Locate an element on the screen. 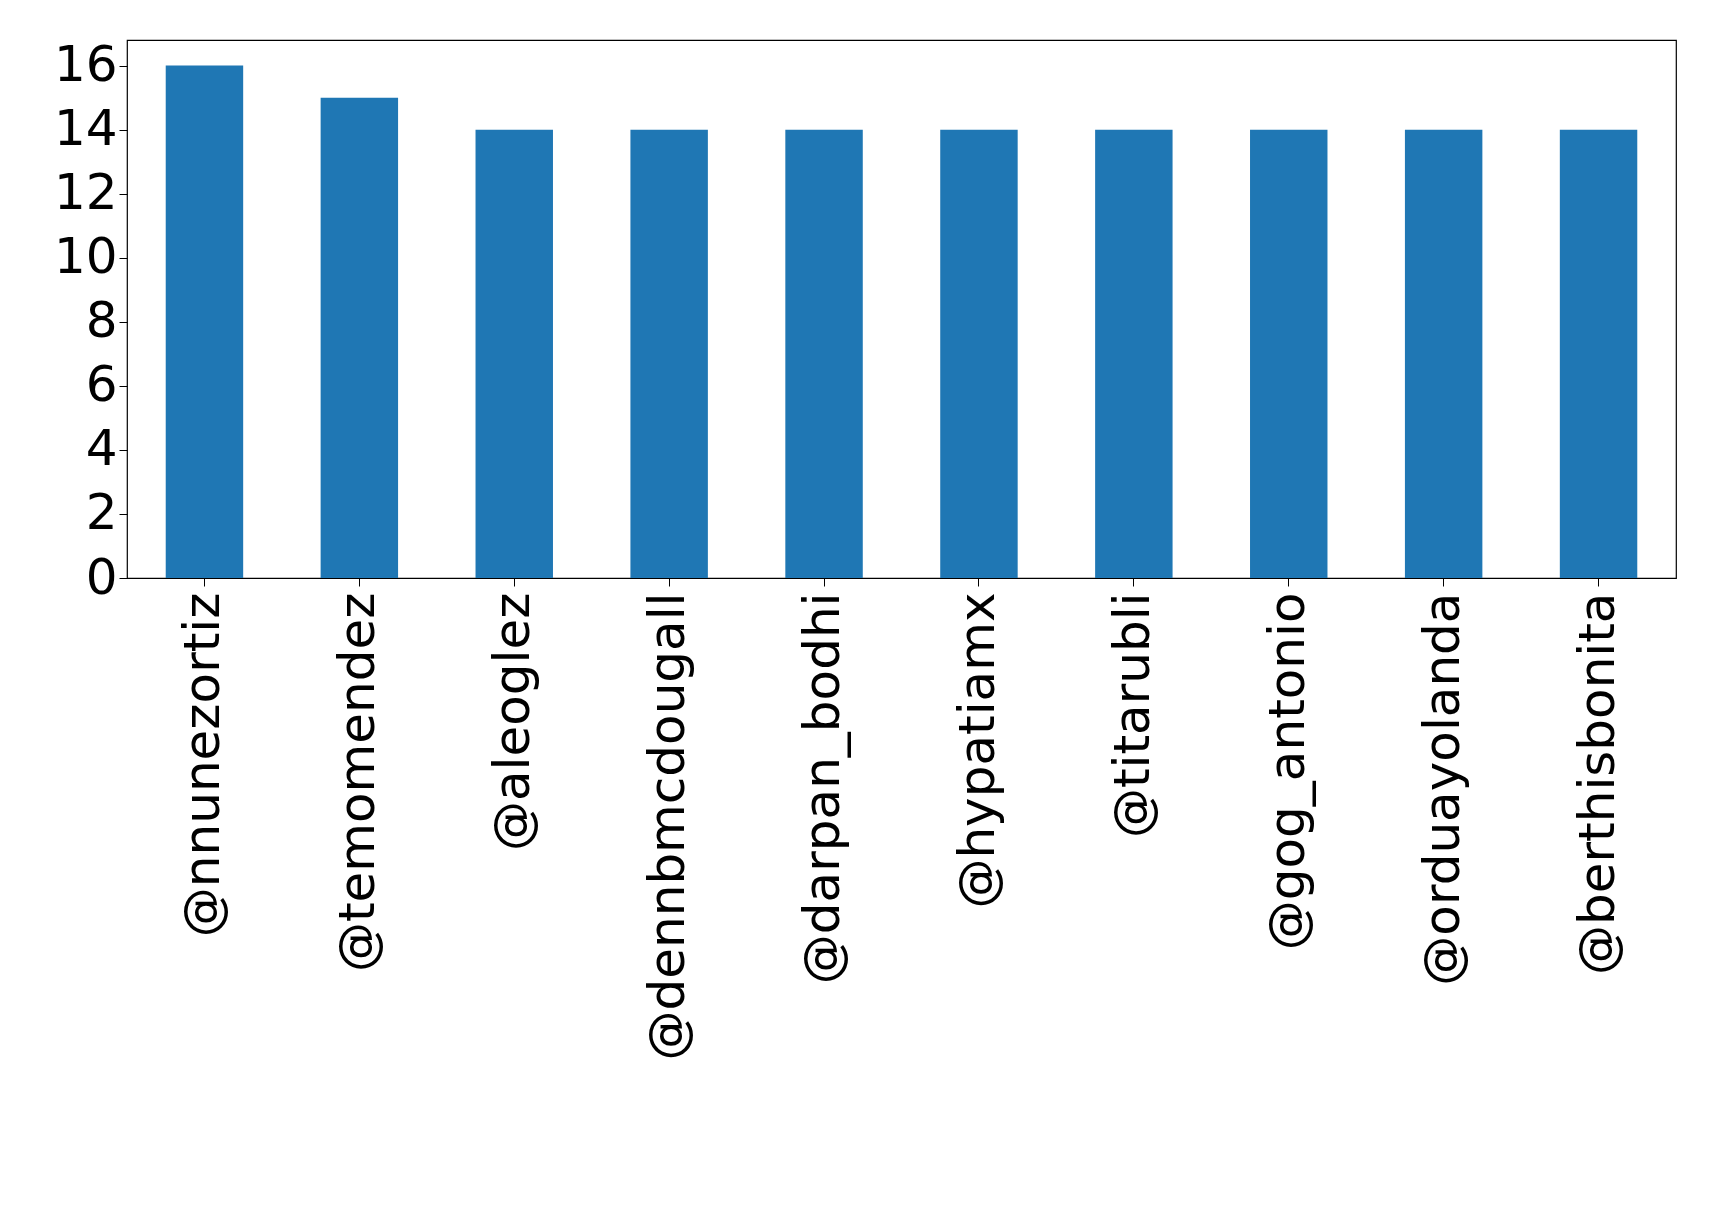 This screenshot has height=1213, width=1719. x-tick-label: @darpan_bodhi is located at coordinates (822, 788).